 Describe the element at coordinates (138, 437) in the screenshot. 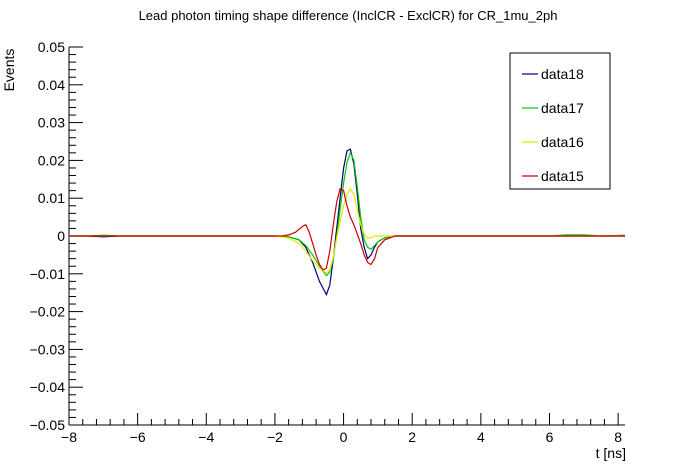

I see `x-tick-label: −6` at that location.